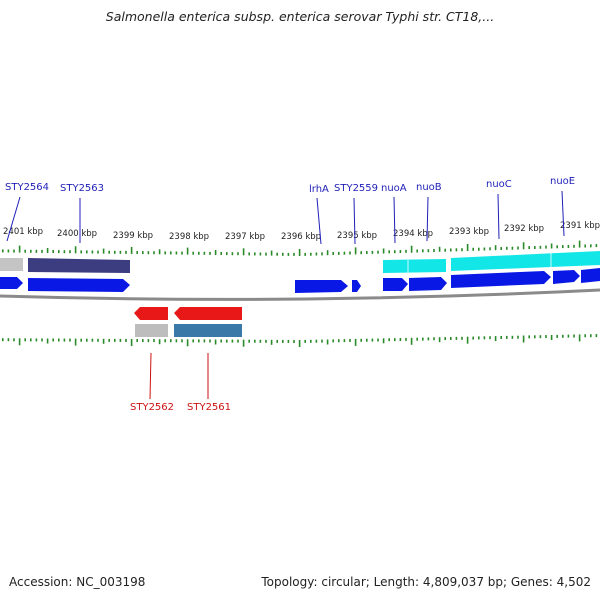  What do you see at coordinates (524, 229) in the screenshot?
I see `ruler-label: 2392 kbp` at bounding box center [524, 229].